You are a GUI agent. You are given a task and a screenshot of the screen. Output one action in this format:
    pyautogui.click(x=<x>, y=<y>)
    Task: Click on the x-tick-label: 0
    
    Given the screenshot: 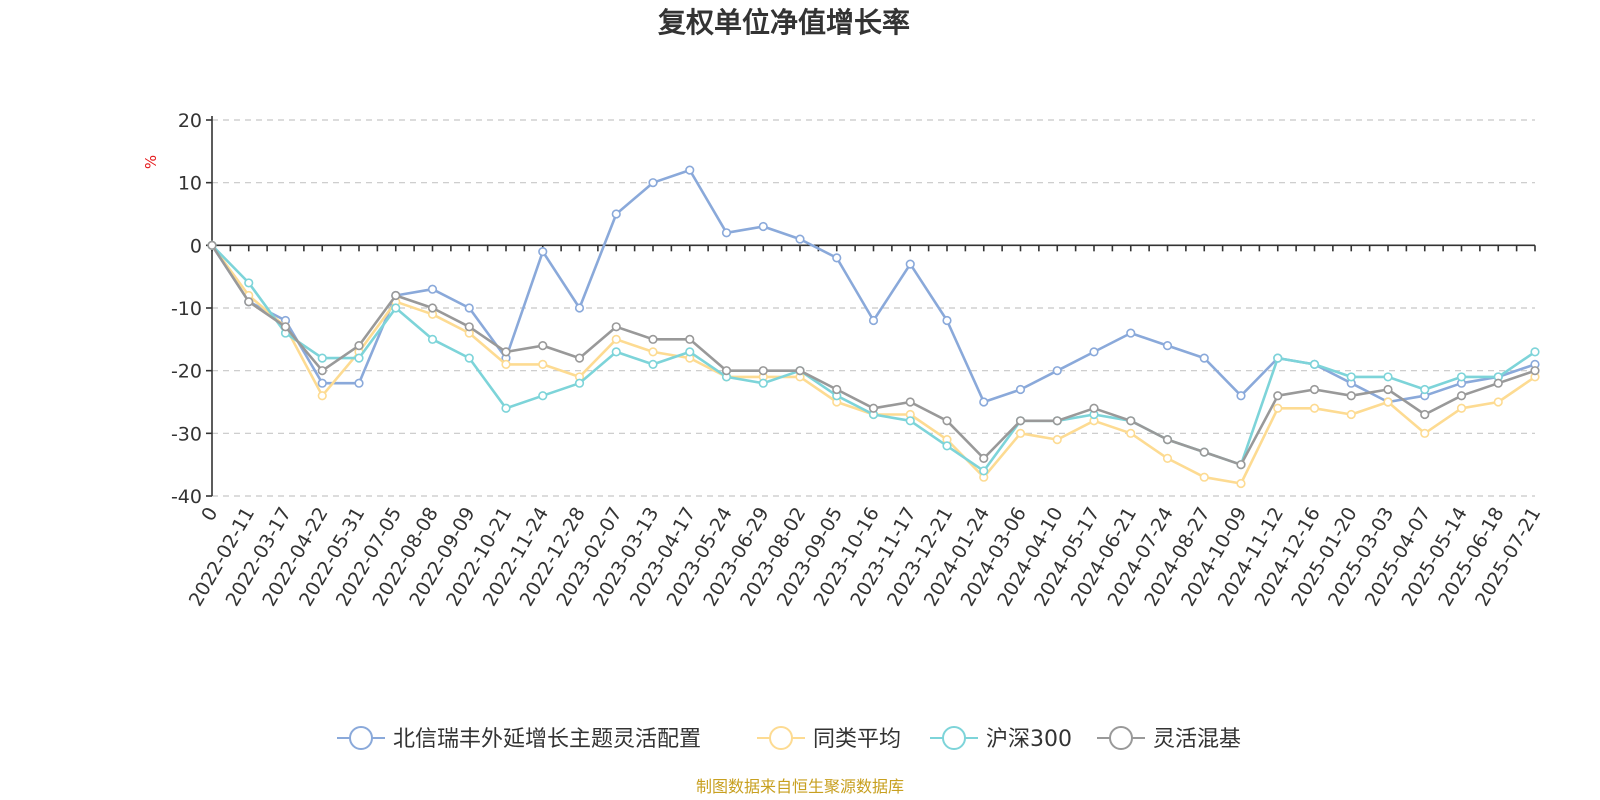 What is the action you would take?
    pyautogui.click(x=209, y=514)
    